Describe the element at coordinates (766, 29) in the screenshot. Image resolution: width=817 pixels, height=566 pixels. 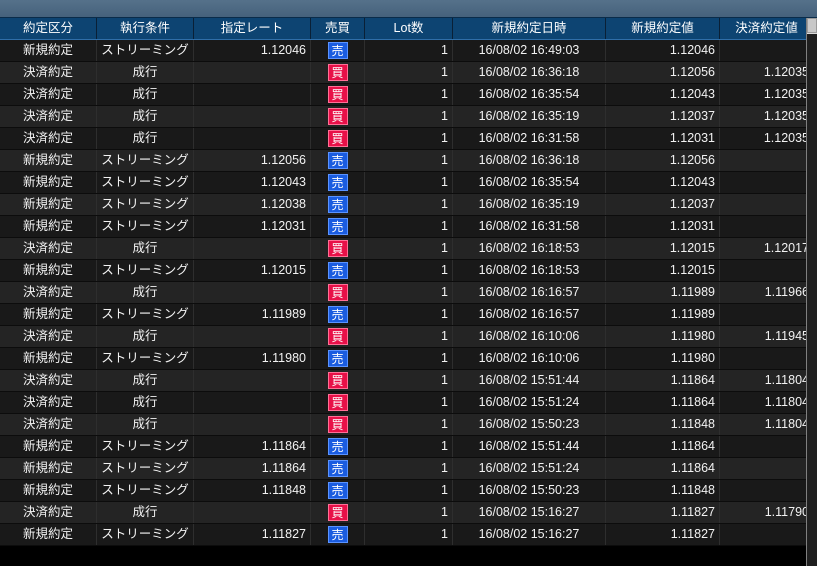
I see `column-header-close-value: 決済約定値` at that location.